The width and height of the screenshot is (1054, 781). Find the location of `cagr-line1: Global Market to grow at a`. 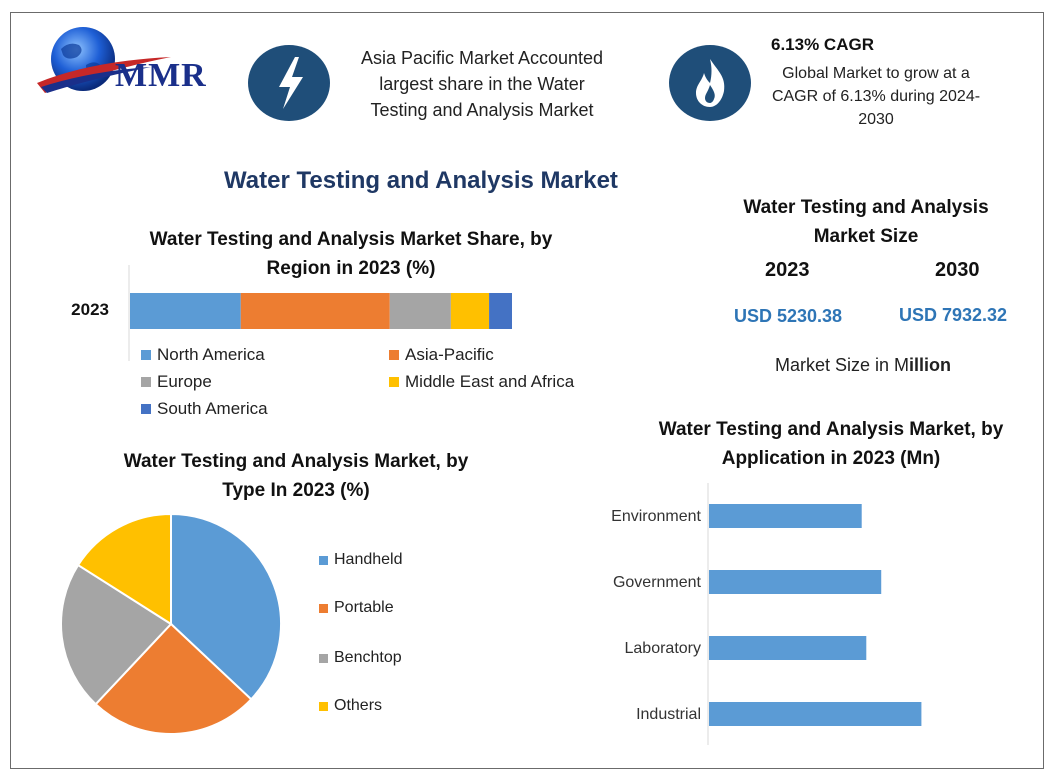

cagr-line1: Global Market to grow at a is located at coordinates (876, 73).